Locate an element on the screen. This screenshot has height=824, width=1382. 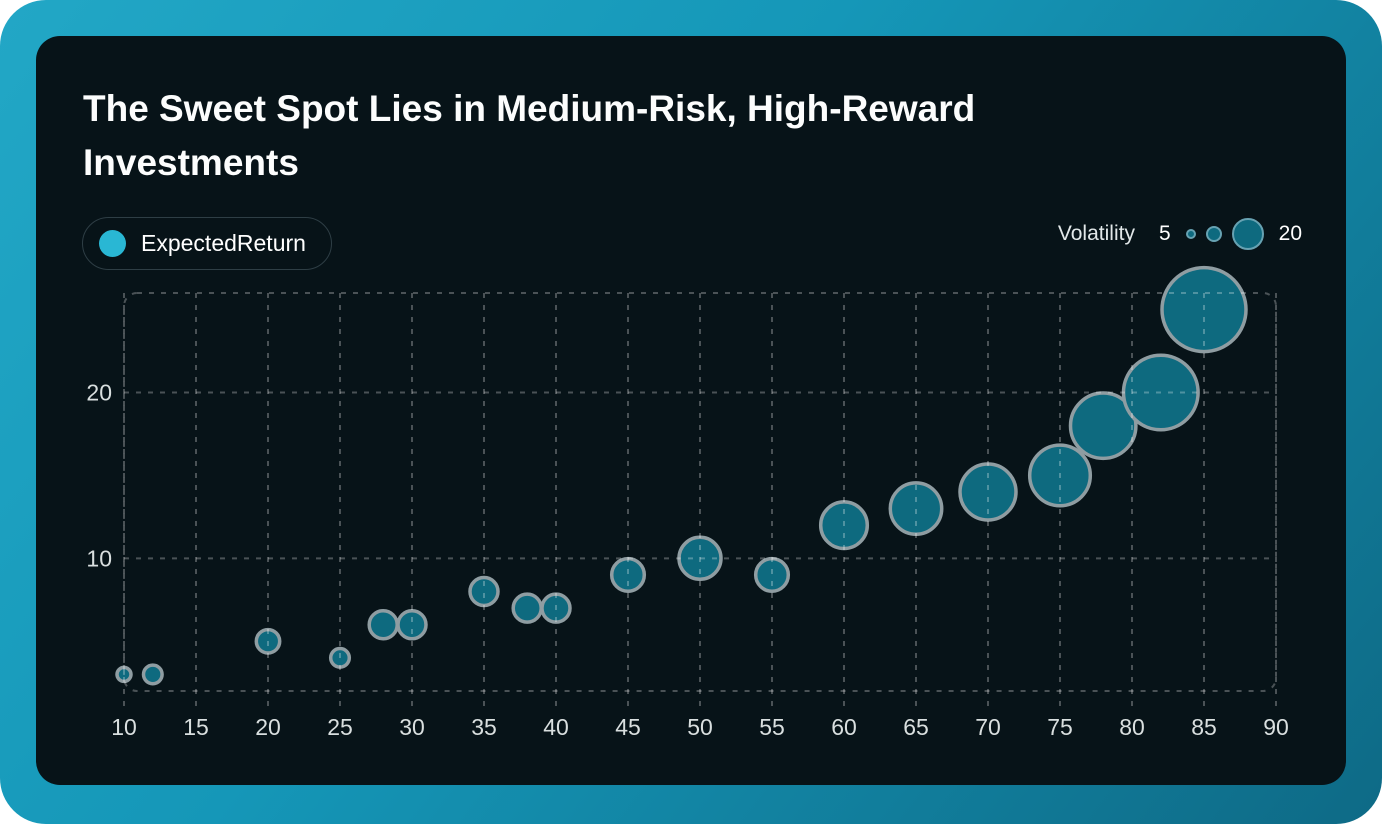
y-tick-label: 20 is located at coordinates (99, 393).